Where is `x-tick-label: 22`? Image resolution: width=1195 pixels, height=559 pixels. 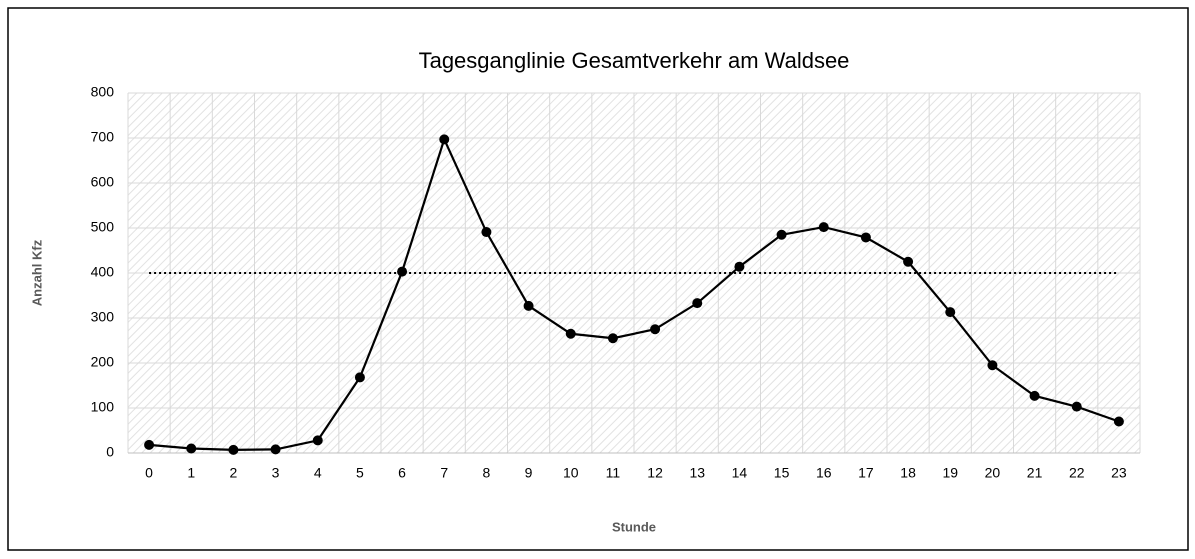
x-tick-label: 22 is located at coordinates (1077, 473).